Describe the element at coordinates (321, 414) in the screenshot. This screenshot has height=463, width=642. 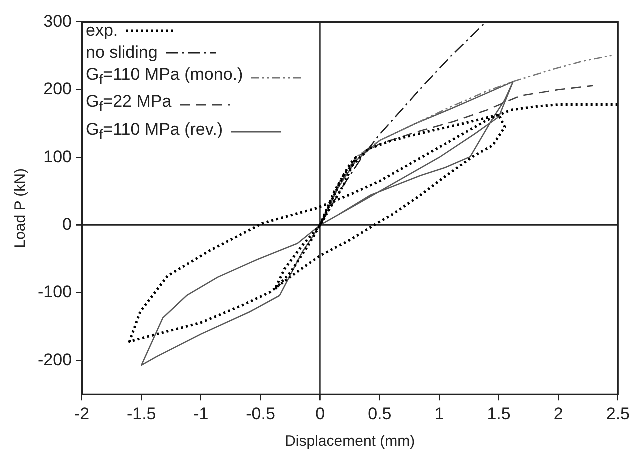
I see `x-tick-label: 0` at that location.